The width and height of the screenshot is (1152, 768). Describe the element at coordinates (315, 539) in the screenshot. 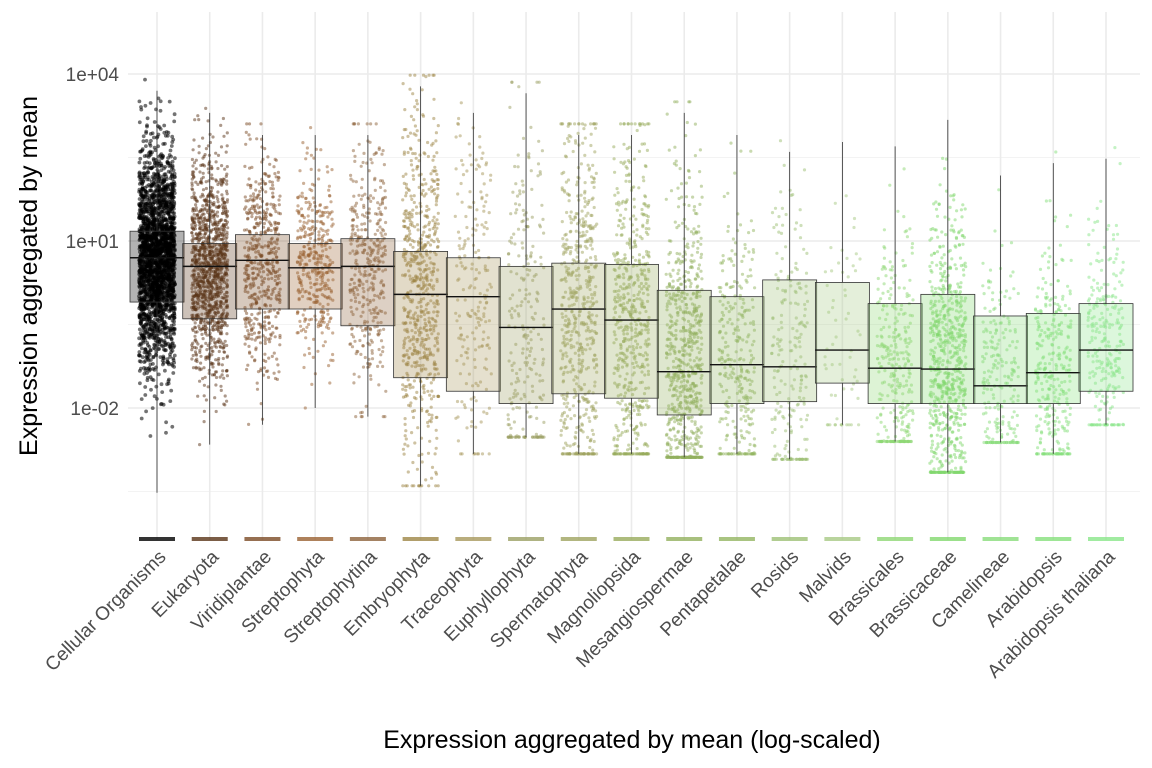

I see `zero-value-band` at that location.